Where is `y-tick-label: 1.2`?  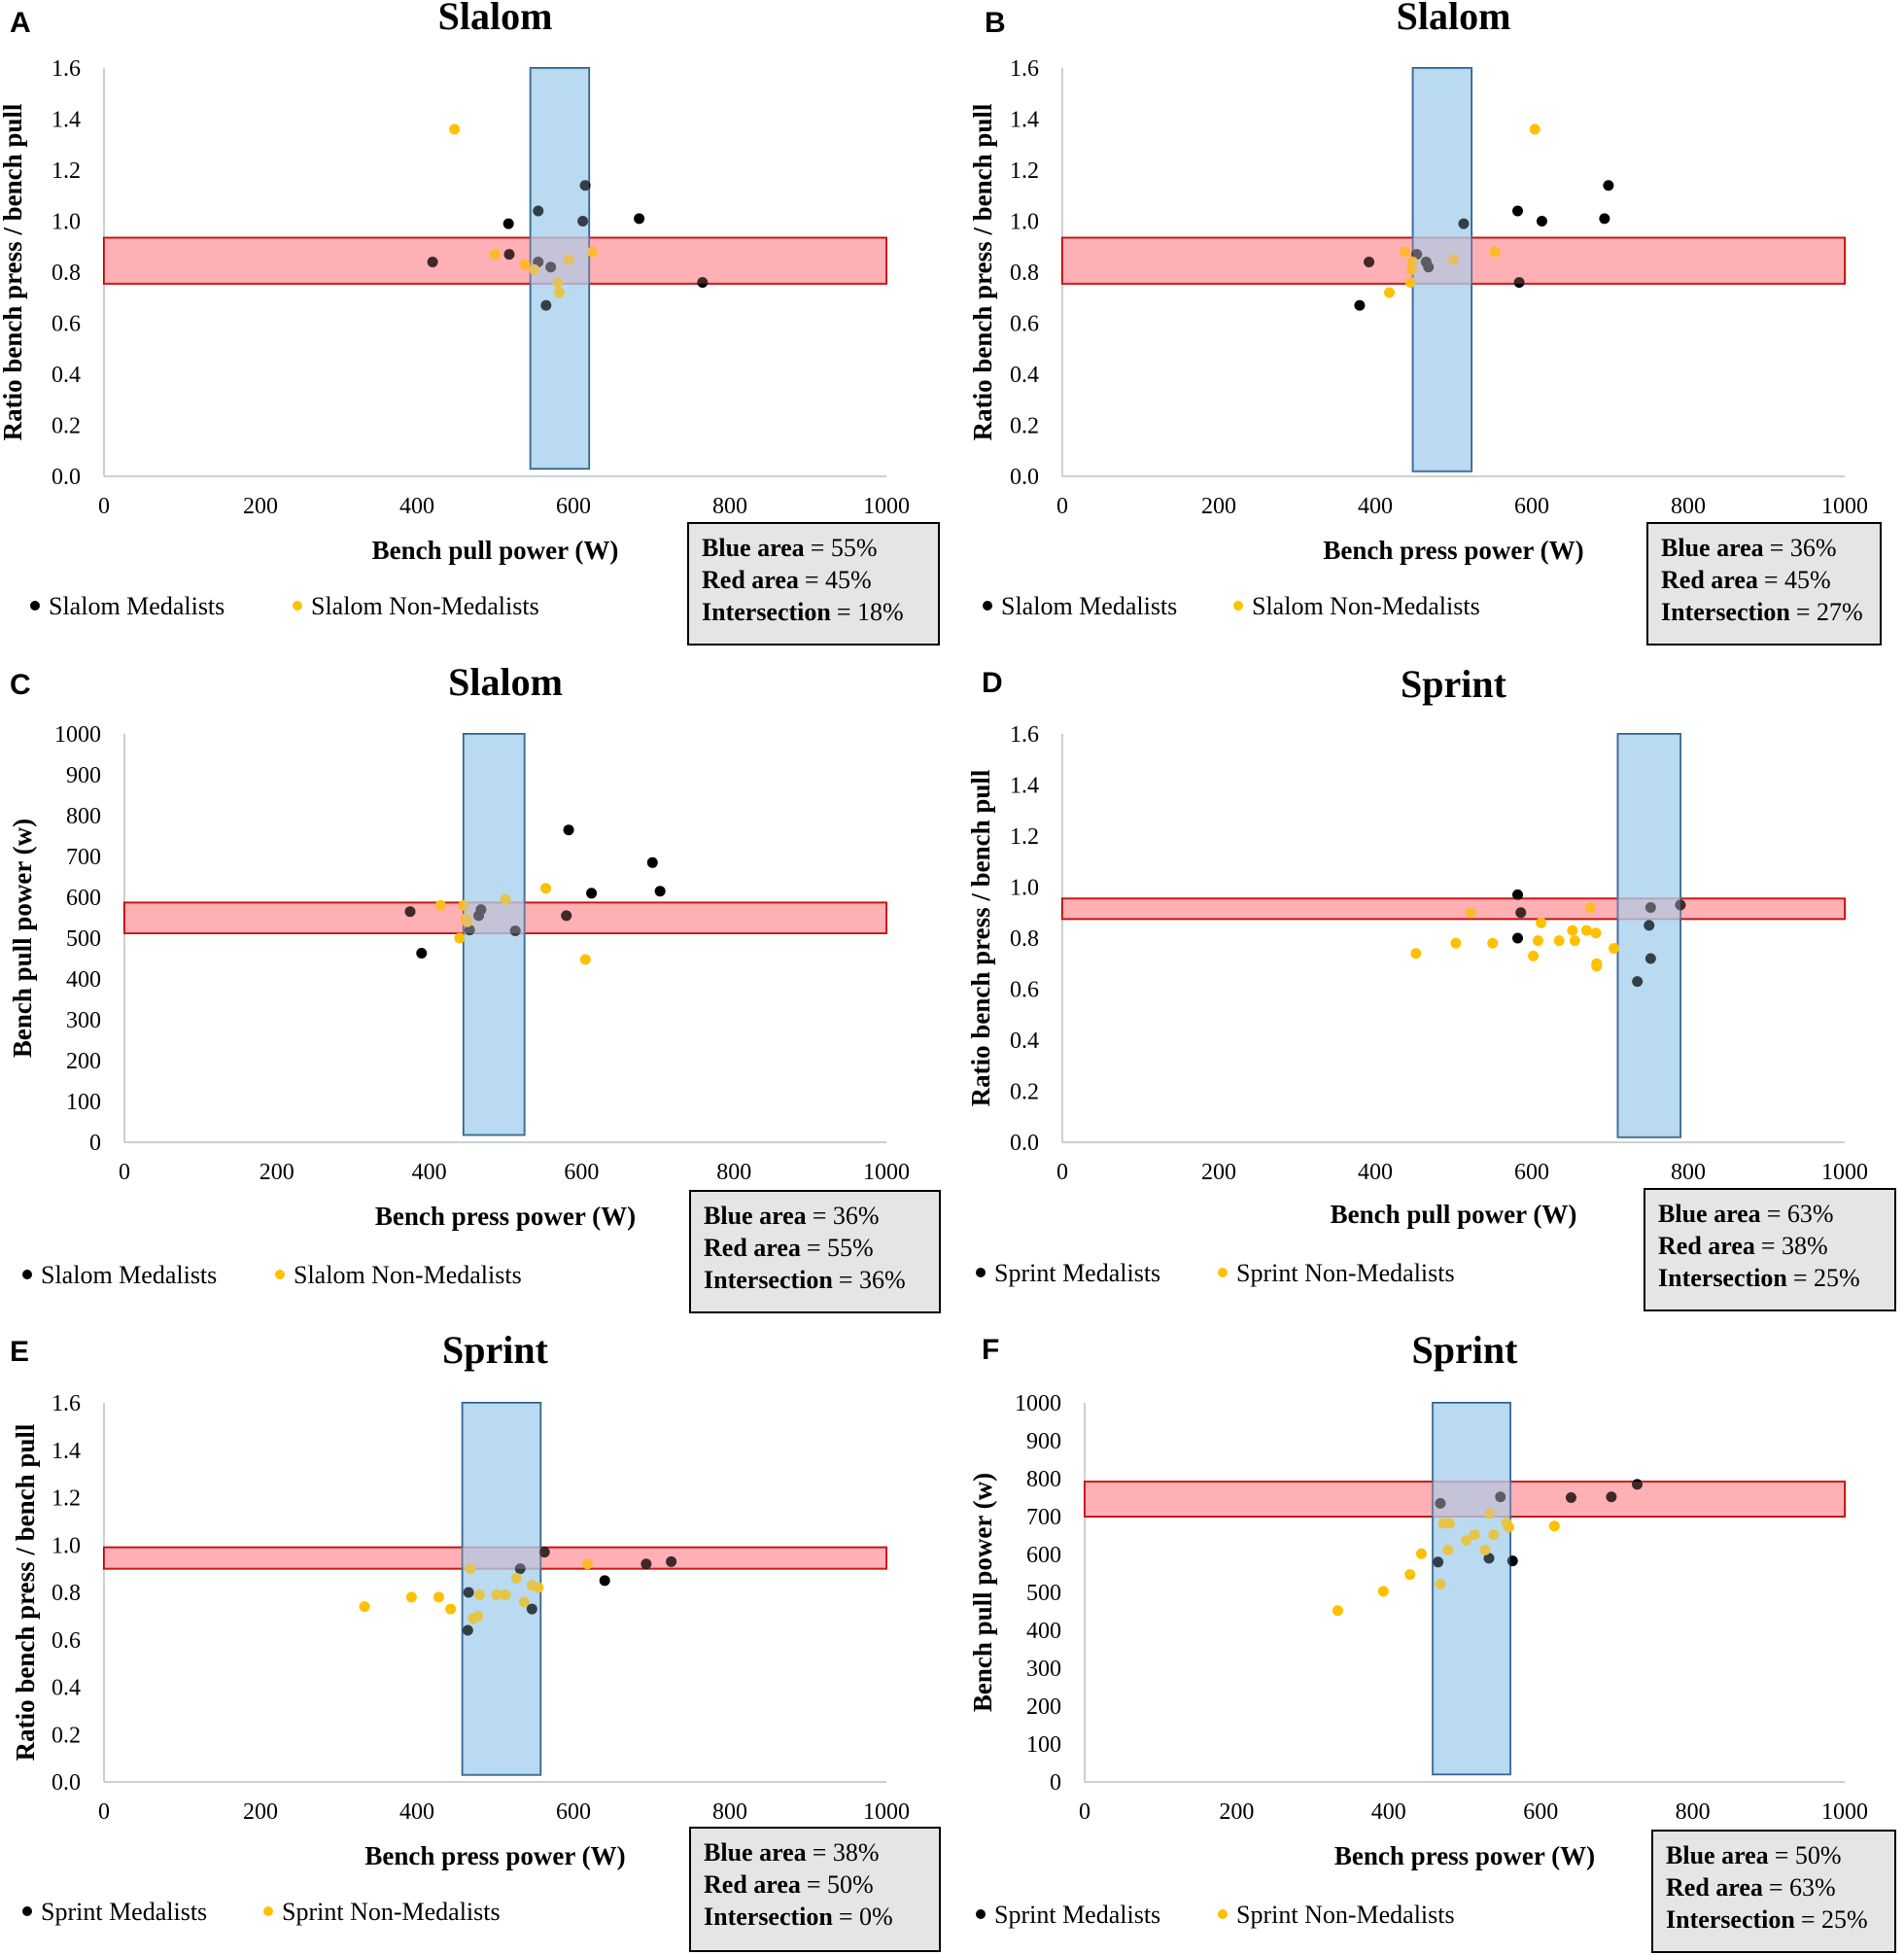
y-tick-label: 1.2 is located at coordinates (1024, 171).